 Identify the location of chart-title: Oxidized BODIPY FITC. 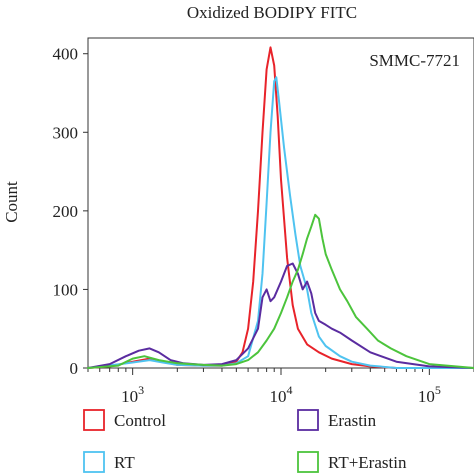
(272, 12).